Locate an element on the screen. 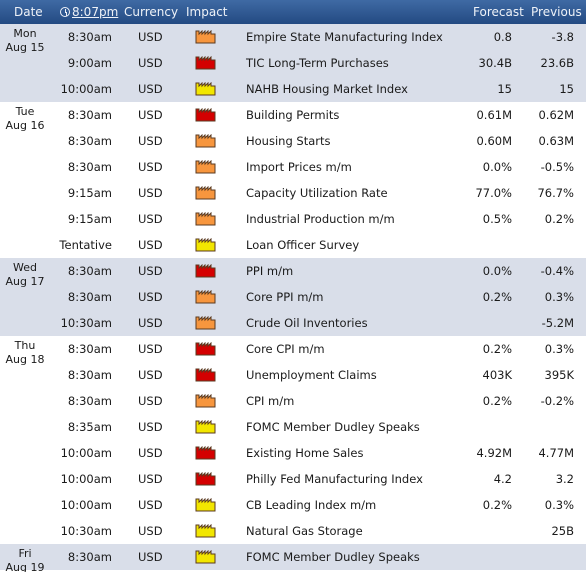  event-time: 8:35am is located at coordinates (89, 427).